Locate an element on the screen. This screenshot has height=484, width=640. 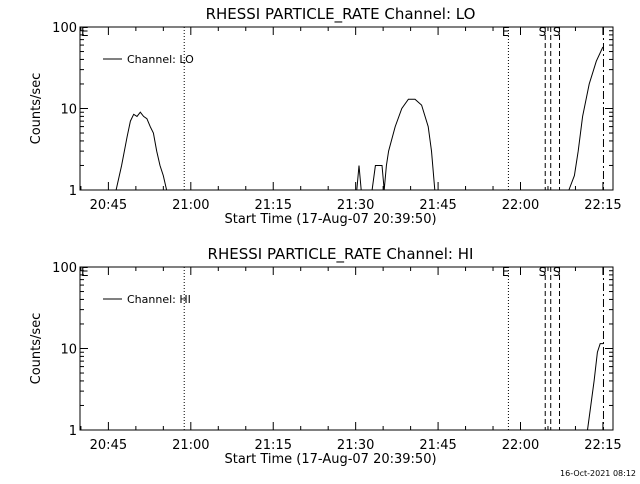
chart-title: RHESSI PARTICLE_RATE Channel: HI is located at coordinates (341, 254).